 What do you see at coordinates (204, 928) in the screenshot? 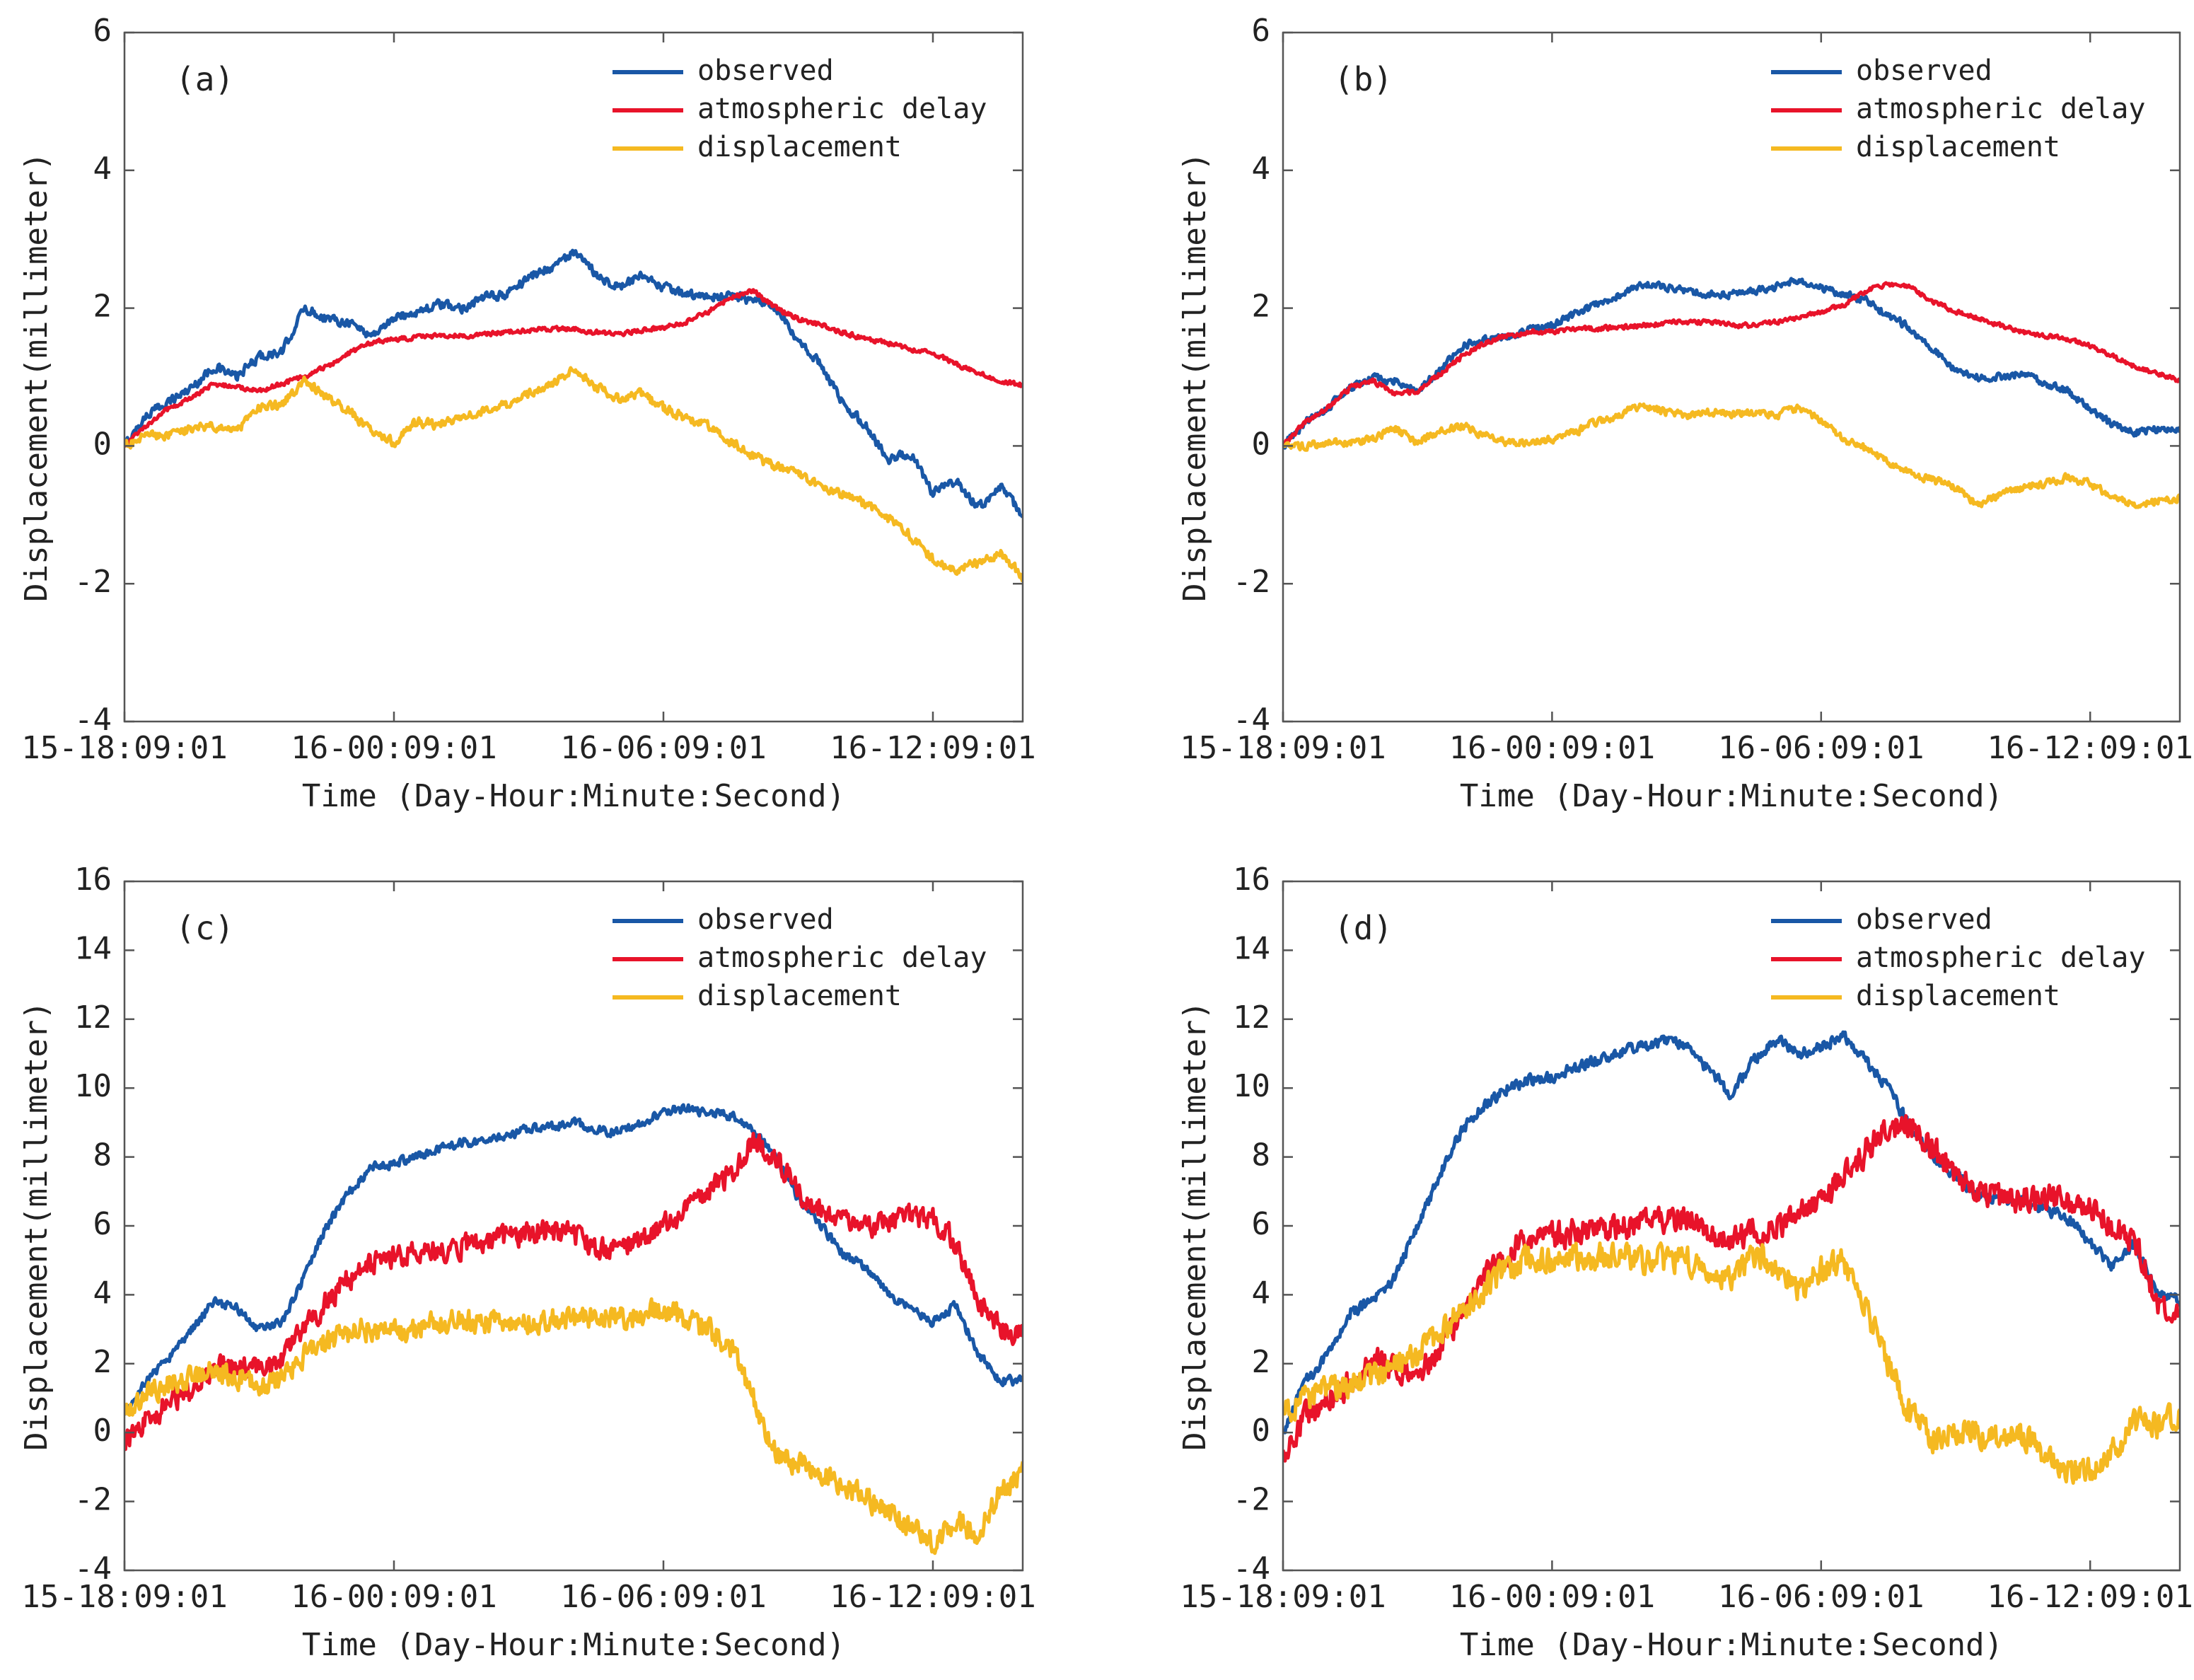
I see `panel-label: (c)` at bounding box center [204, 928].